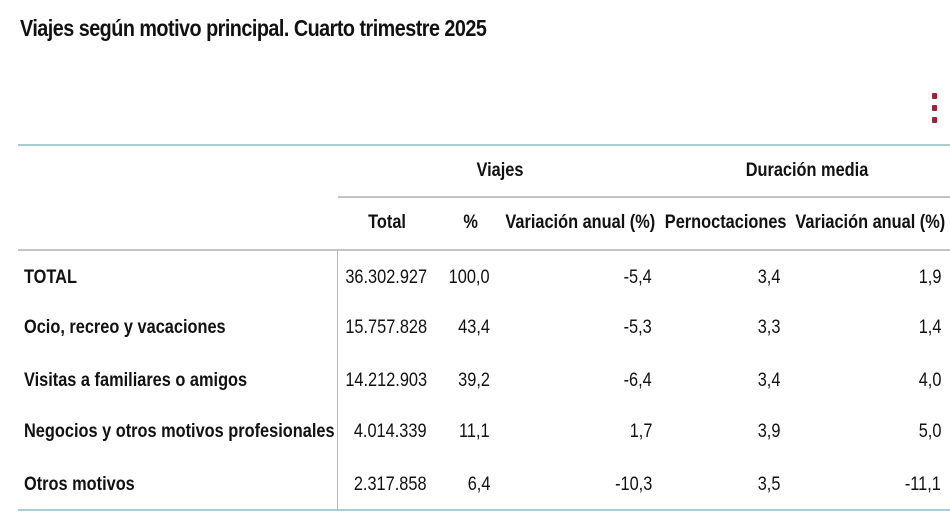  I want to click on cell-pernoctaciones: 3,3, so click(768, 327).